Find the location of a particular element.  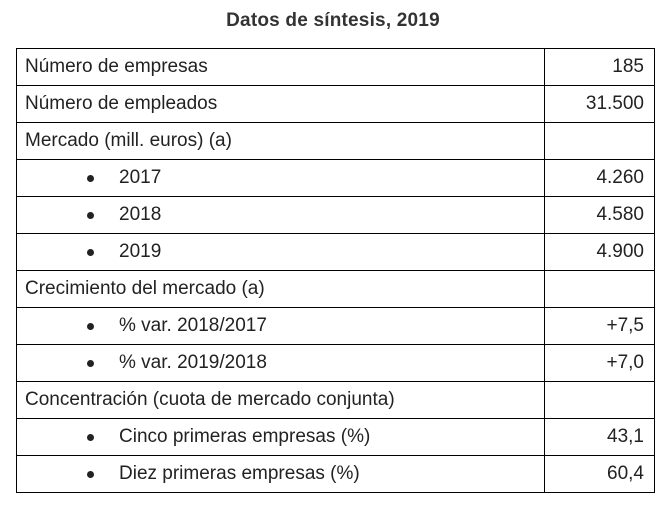

table-row: % var. 2019/2018 +7,0 is located at coordinates (335, 363).